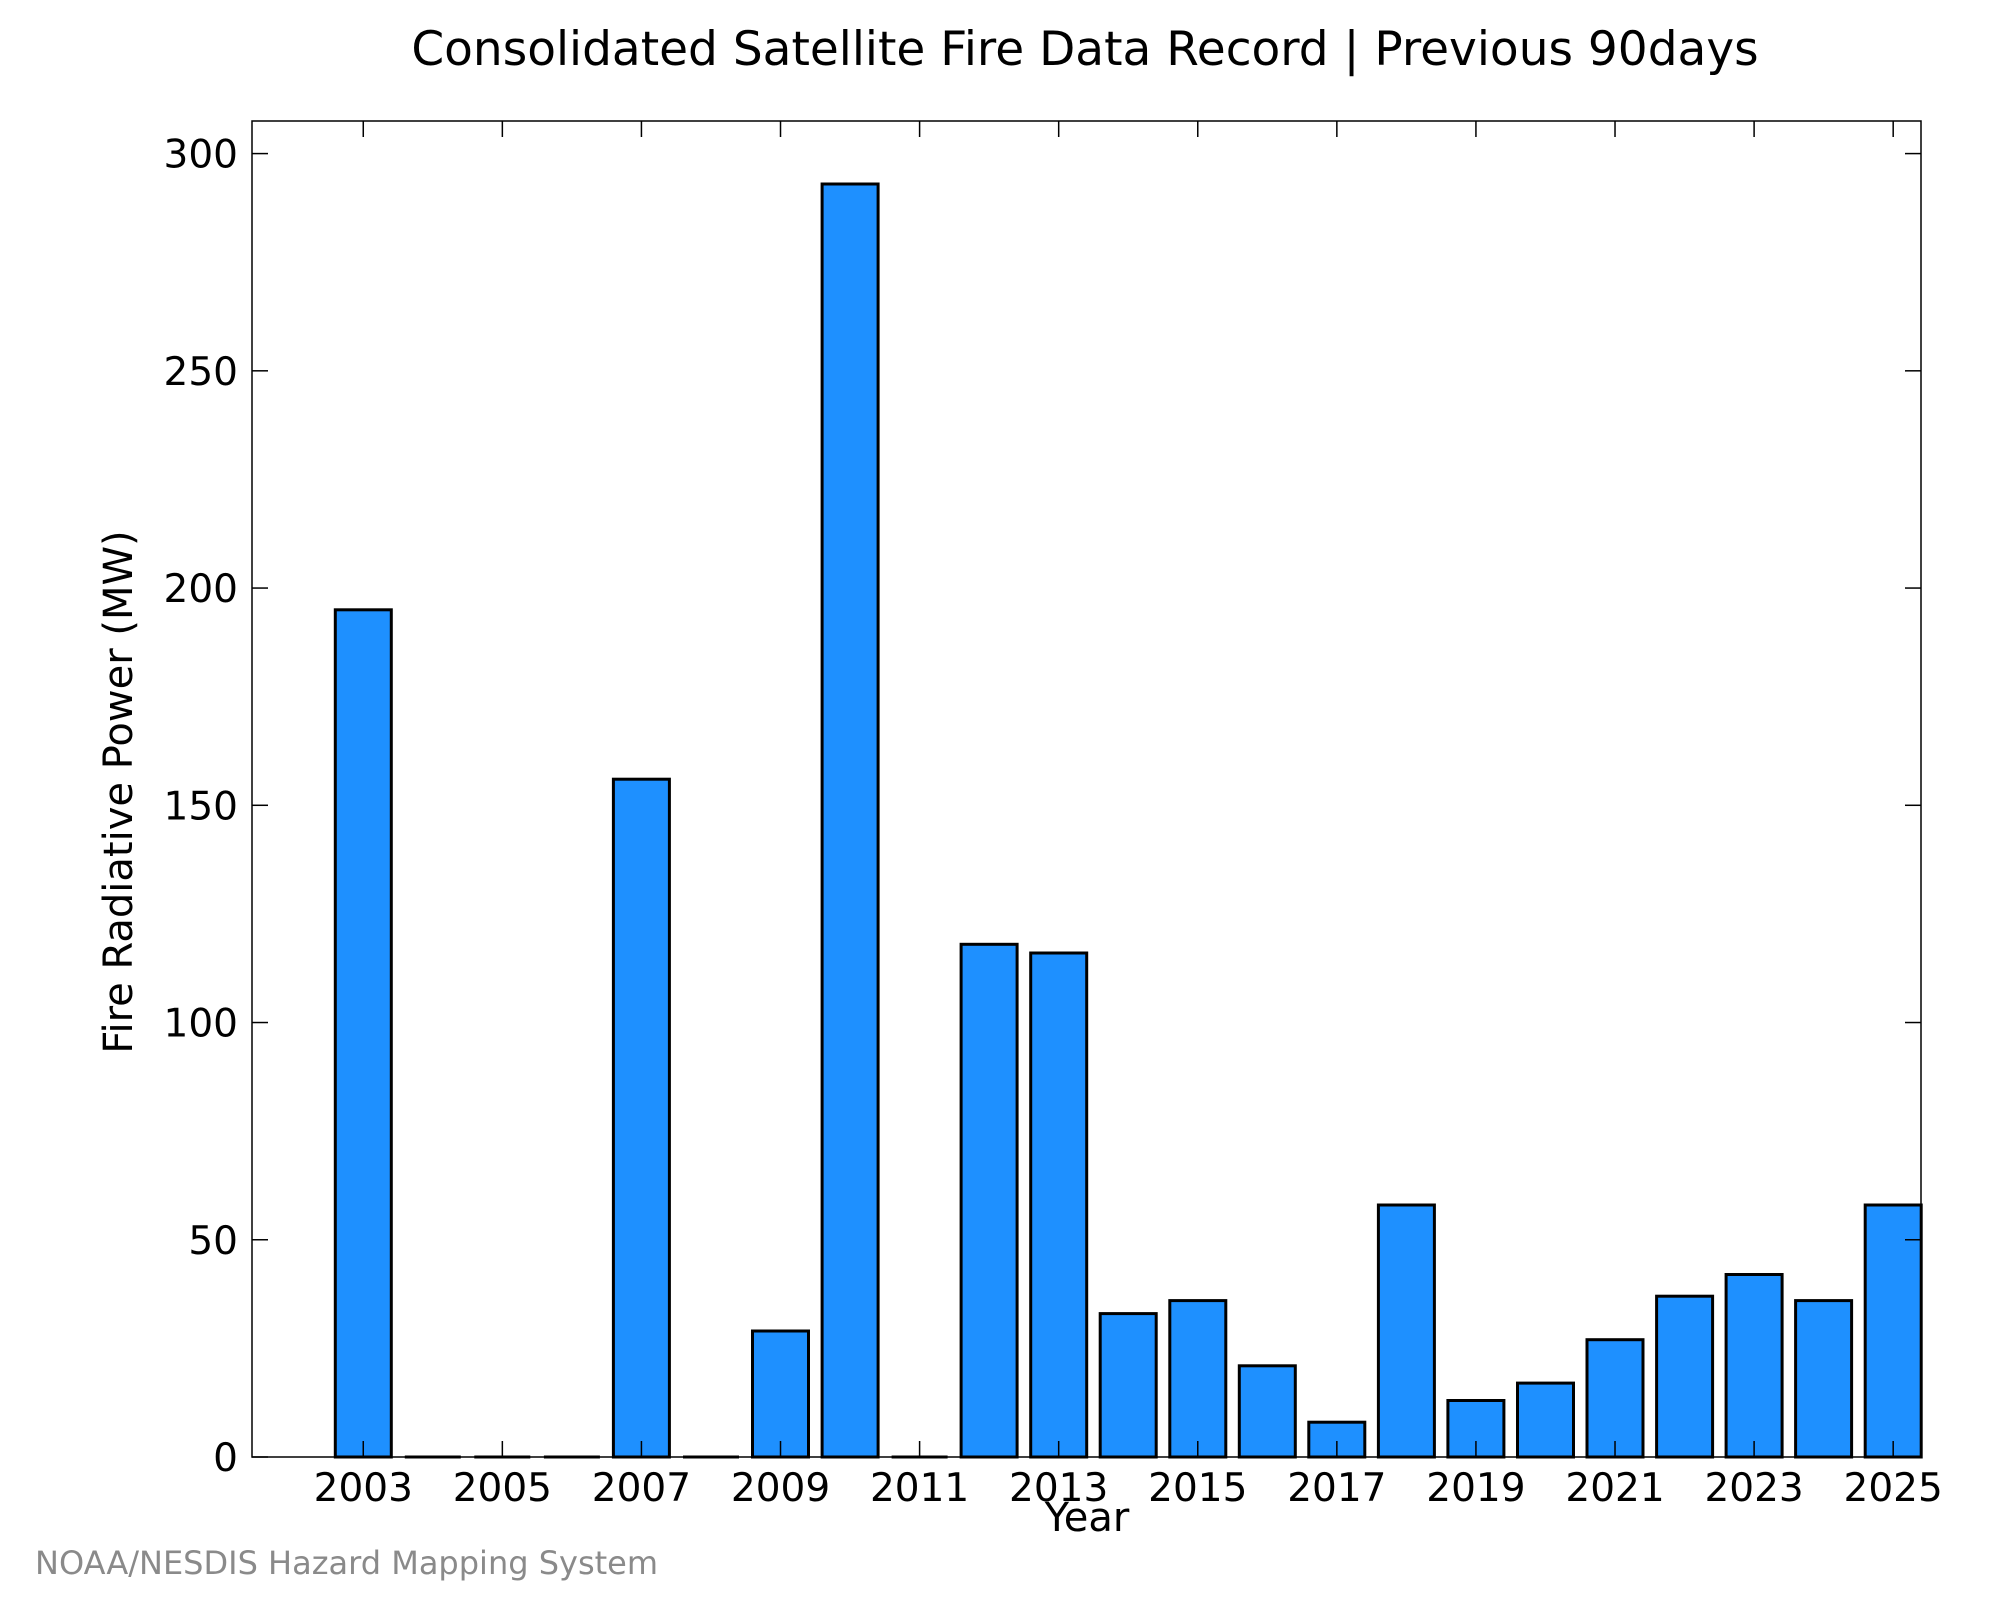  Describe the element at coordinates (1197, 1488) in the screenshot. I see `x-tick-label: 2015` at that location.